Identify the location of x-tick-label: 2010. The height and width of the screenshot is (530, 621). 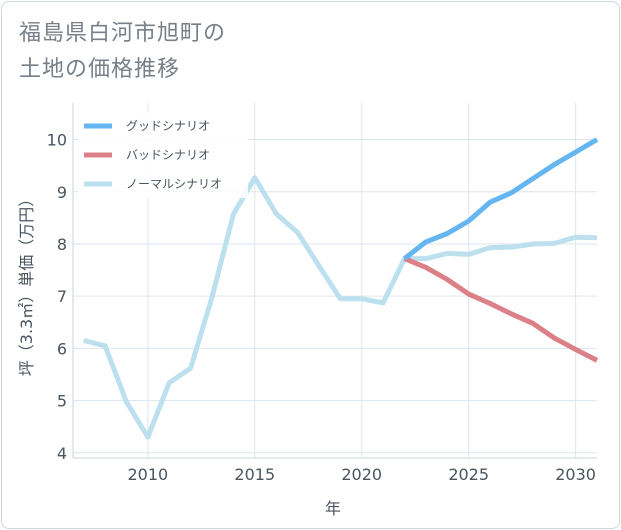
(147, 474).